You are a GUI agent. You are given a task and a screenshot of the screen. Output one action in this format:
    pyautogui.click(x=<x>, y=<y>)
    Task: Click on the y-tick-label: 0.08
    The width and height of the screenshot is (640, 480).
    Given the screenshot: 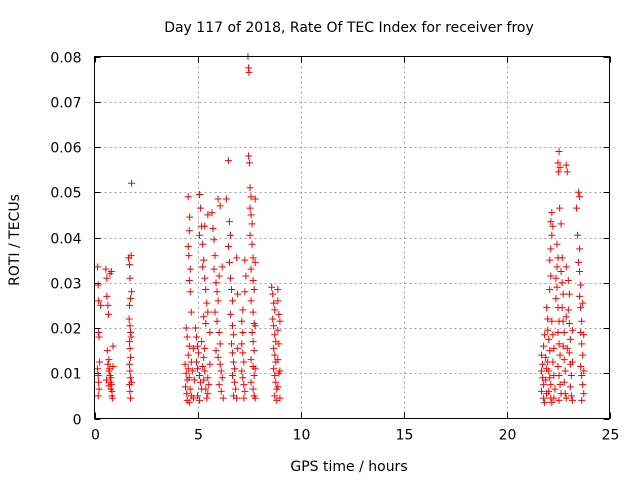 What is the action you would take?
    pyautogui.click(x=65, y=59)
    